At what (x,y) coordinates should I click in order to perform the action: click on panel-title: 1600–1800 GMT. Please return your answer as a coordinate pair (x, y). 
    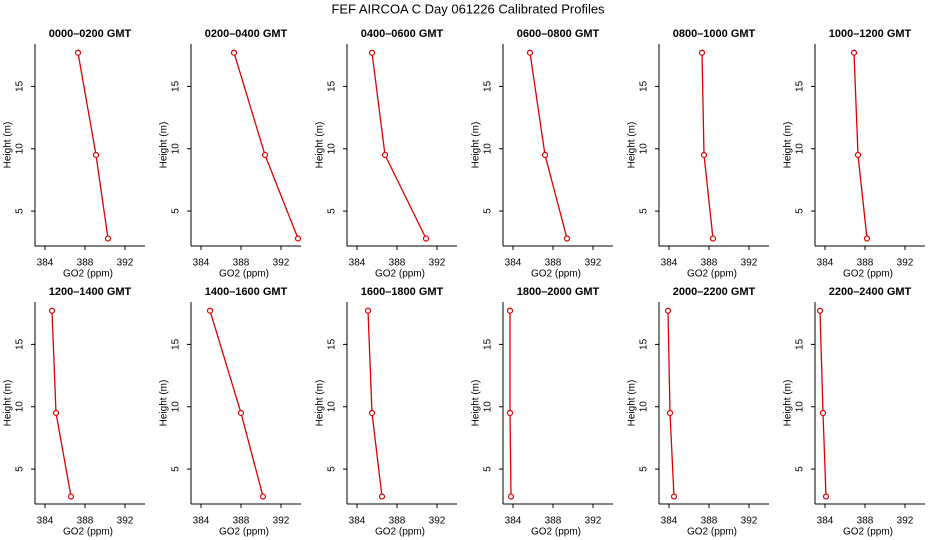
    Looking at the image, I should click on (402, 292).